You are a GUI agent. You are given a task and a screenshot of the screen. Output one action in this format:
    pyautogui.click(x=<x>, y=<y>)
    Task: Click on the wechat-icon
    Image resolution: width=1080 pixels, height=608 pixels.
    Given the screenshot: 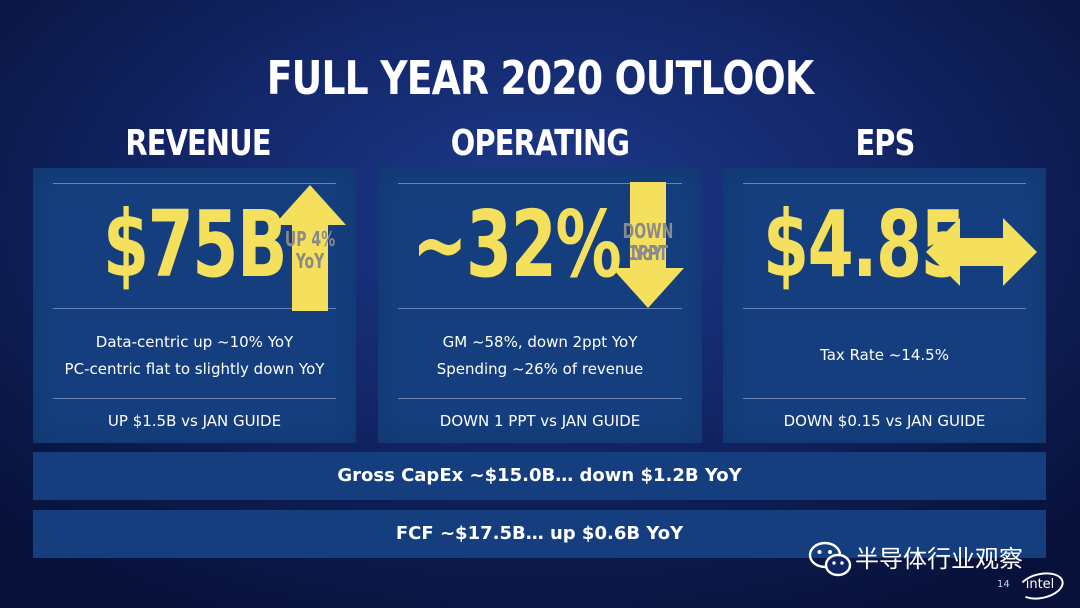 What is the action you would take?
    pyautogui.click(x=830, y=559)
    